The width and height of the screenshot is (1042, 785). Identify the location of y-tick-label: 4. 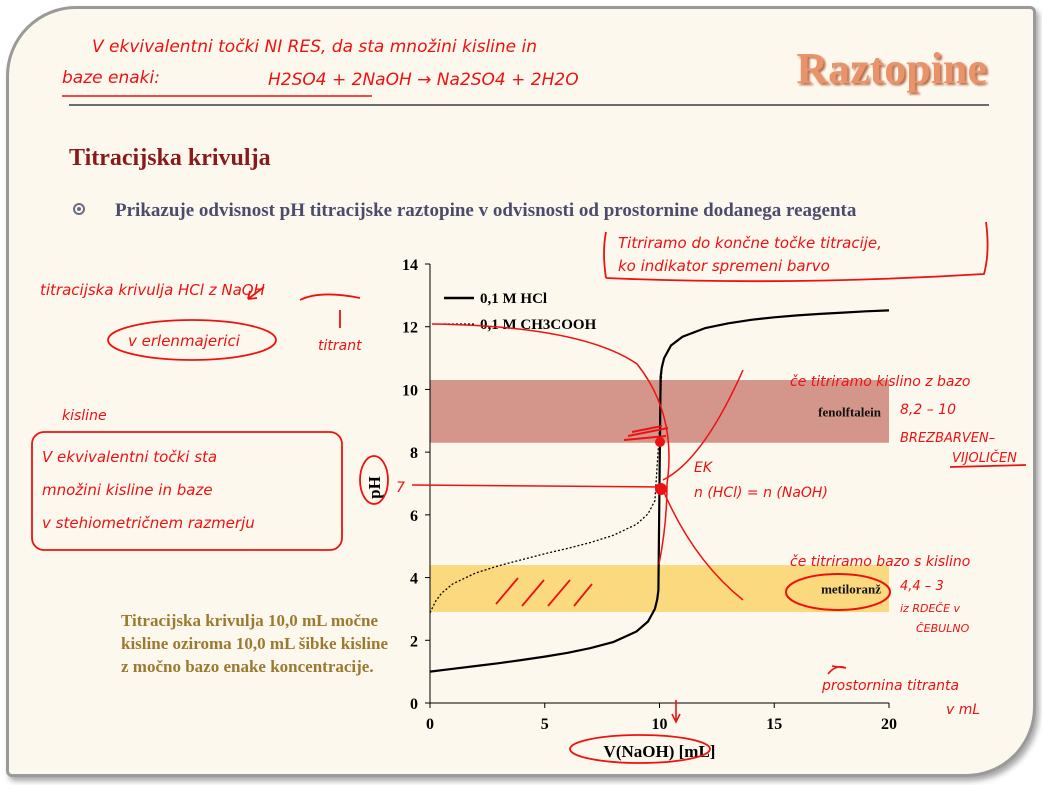
(414, 579).